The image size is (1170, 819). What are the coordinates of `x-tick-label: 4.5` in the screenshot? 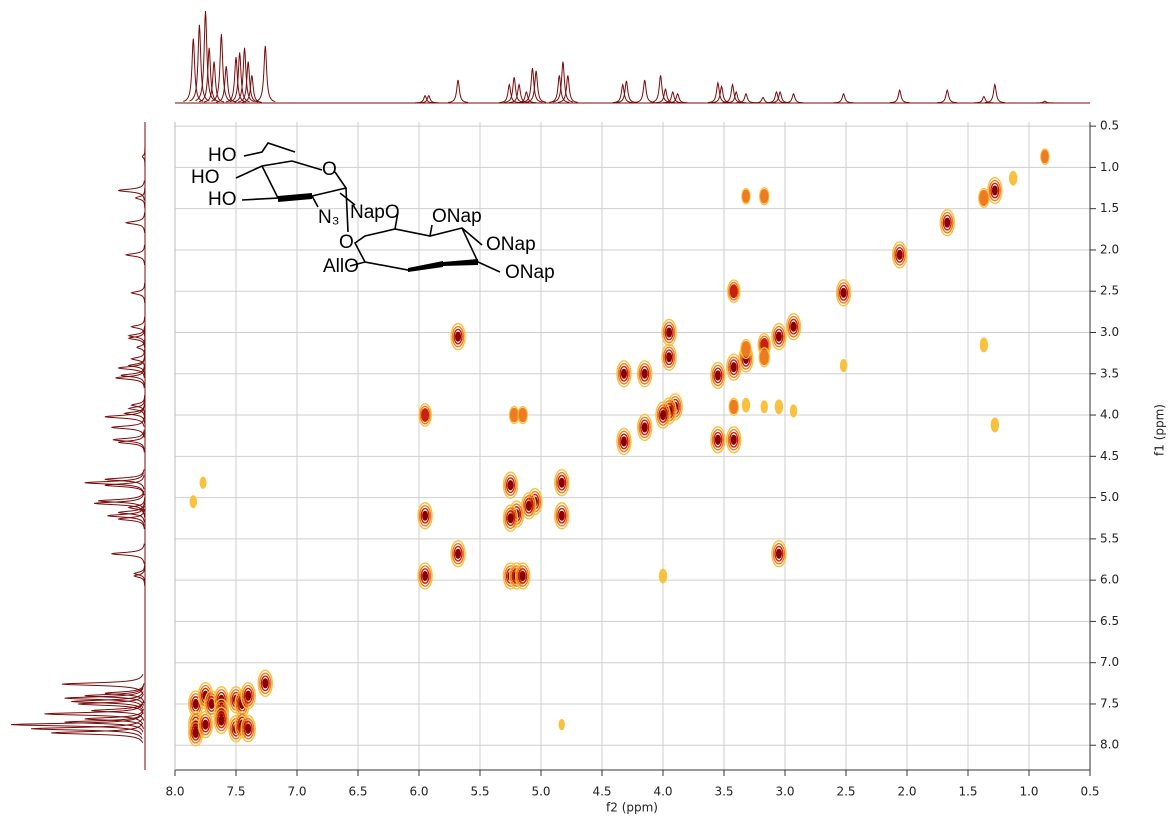 It's located at (601, 792).